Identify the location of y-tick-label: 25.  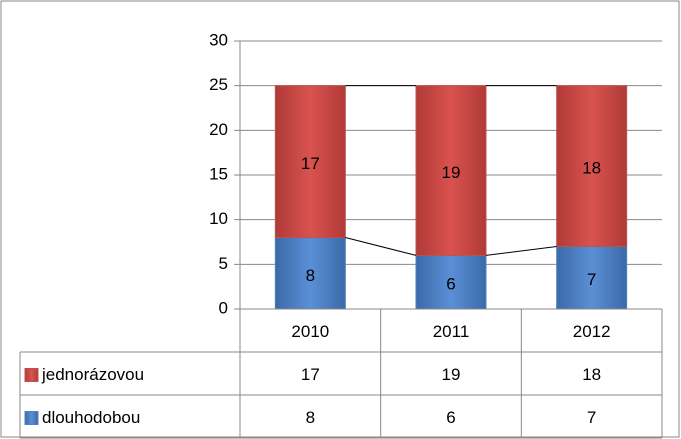
(218, 84).